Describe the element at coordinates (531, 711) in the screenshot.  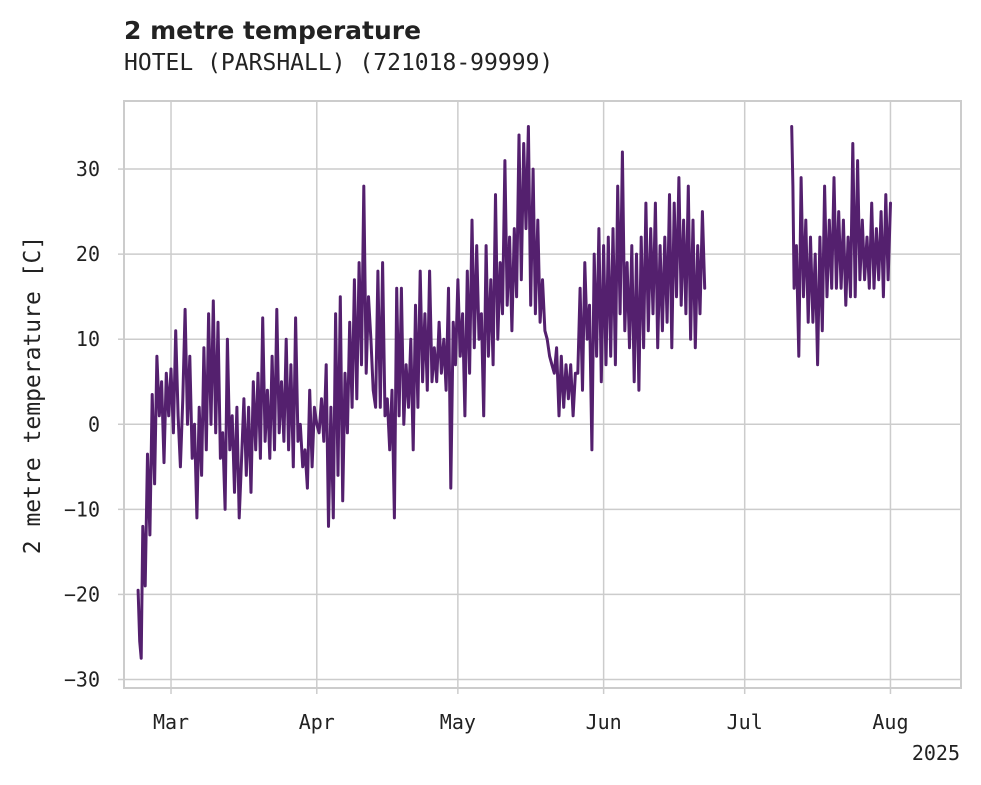
I see `x-tick-labels: Mar Apr May Jun Jul Aug` at that location.